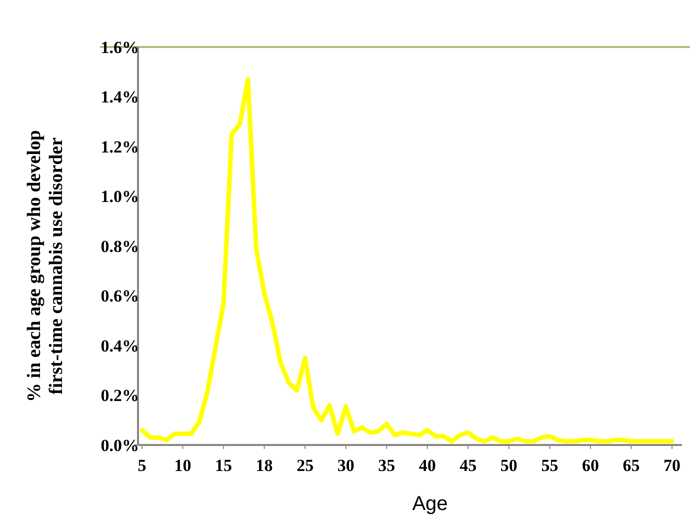 The width and height of the screenshot is (690, 518). I want to click on x-tick-label: 45, so click(468, 465).